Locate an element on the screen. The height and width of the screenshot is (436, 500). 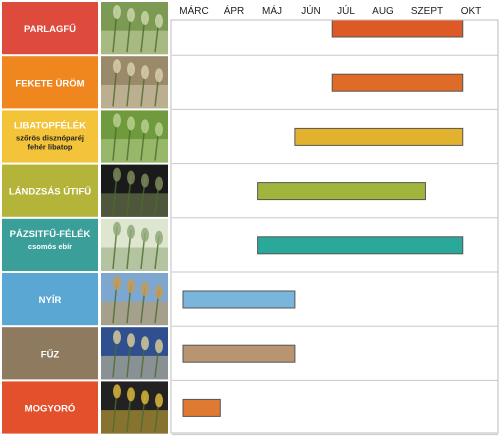
month-label: ÁPR is located at coordinates (234, 10).